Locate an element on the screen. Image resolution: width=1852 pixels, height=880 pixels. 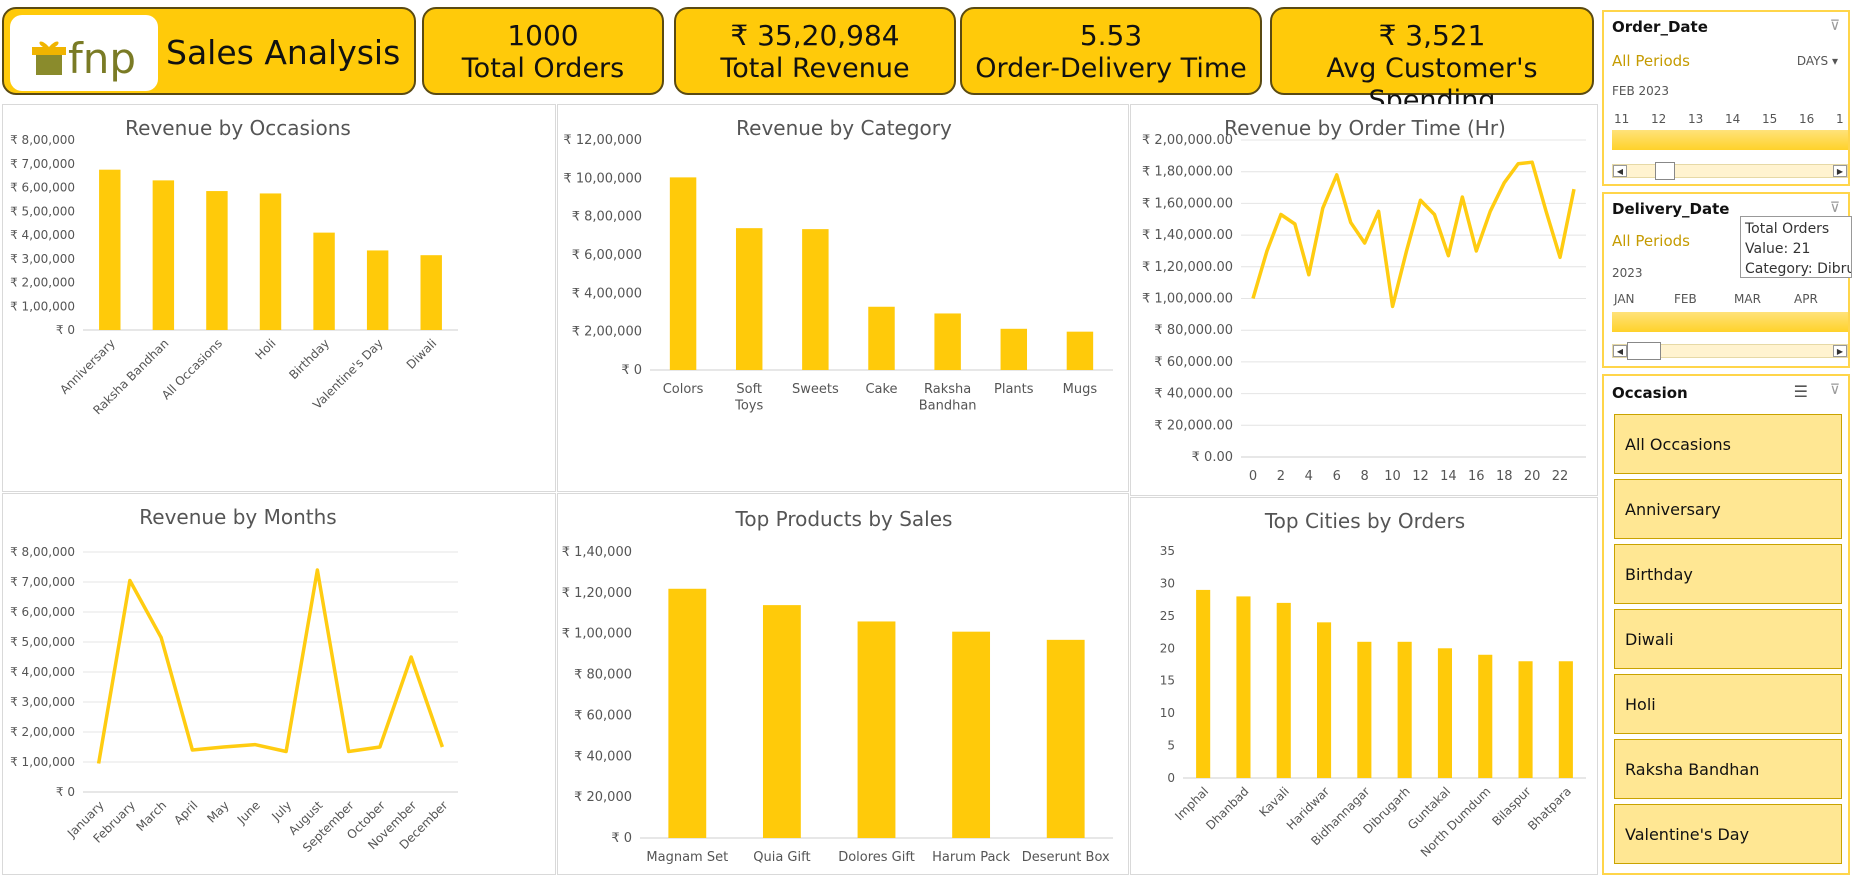
multi-select-icon: ☰ is located at coordinates (1800, 391).